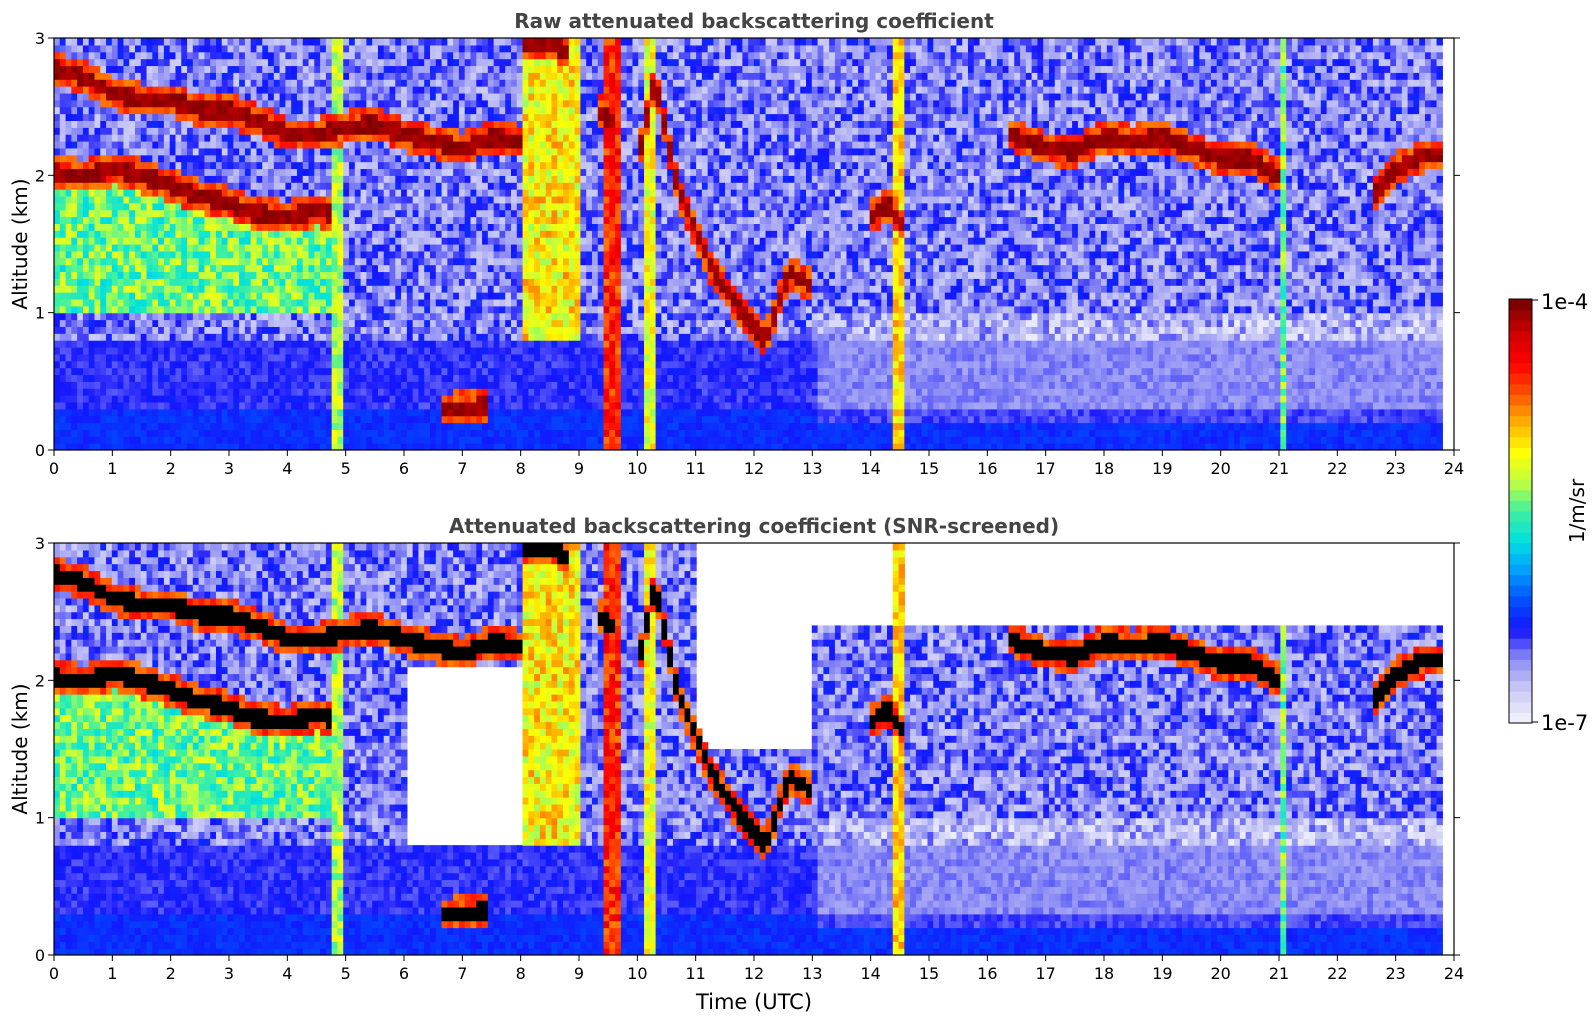 The width and height of the screenshot is (1595, 1020). I want to click on colorbar: 1e-4 1e-7 1/m/sr, so click(1548, 512).